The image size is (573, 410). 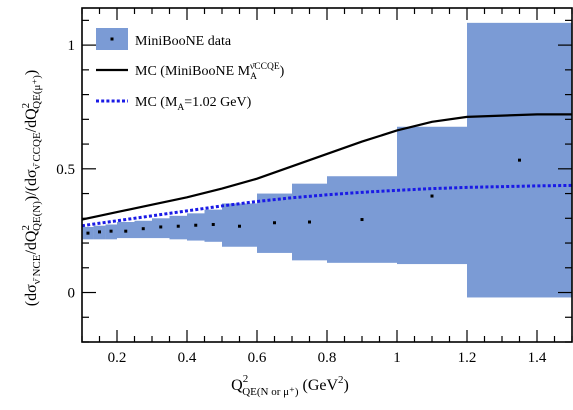 What do you see at coordinates (327, 358) in the screenshot?
I see `x-tick-label: 0.8` at bounding box center [327, 358].